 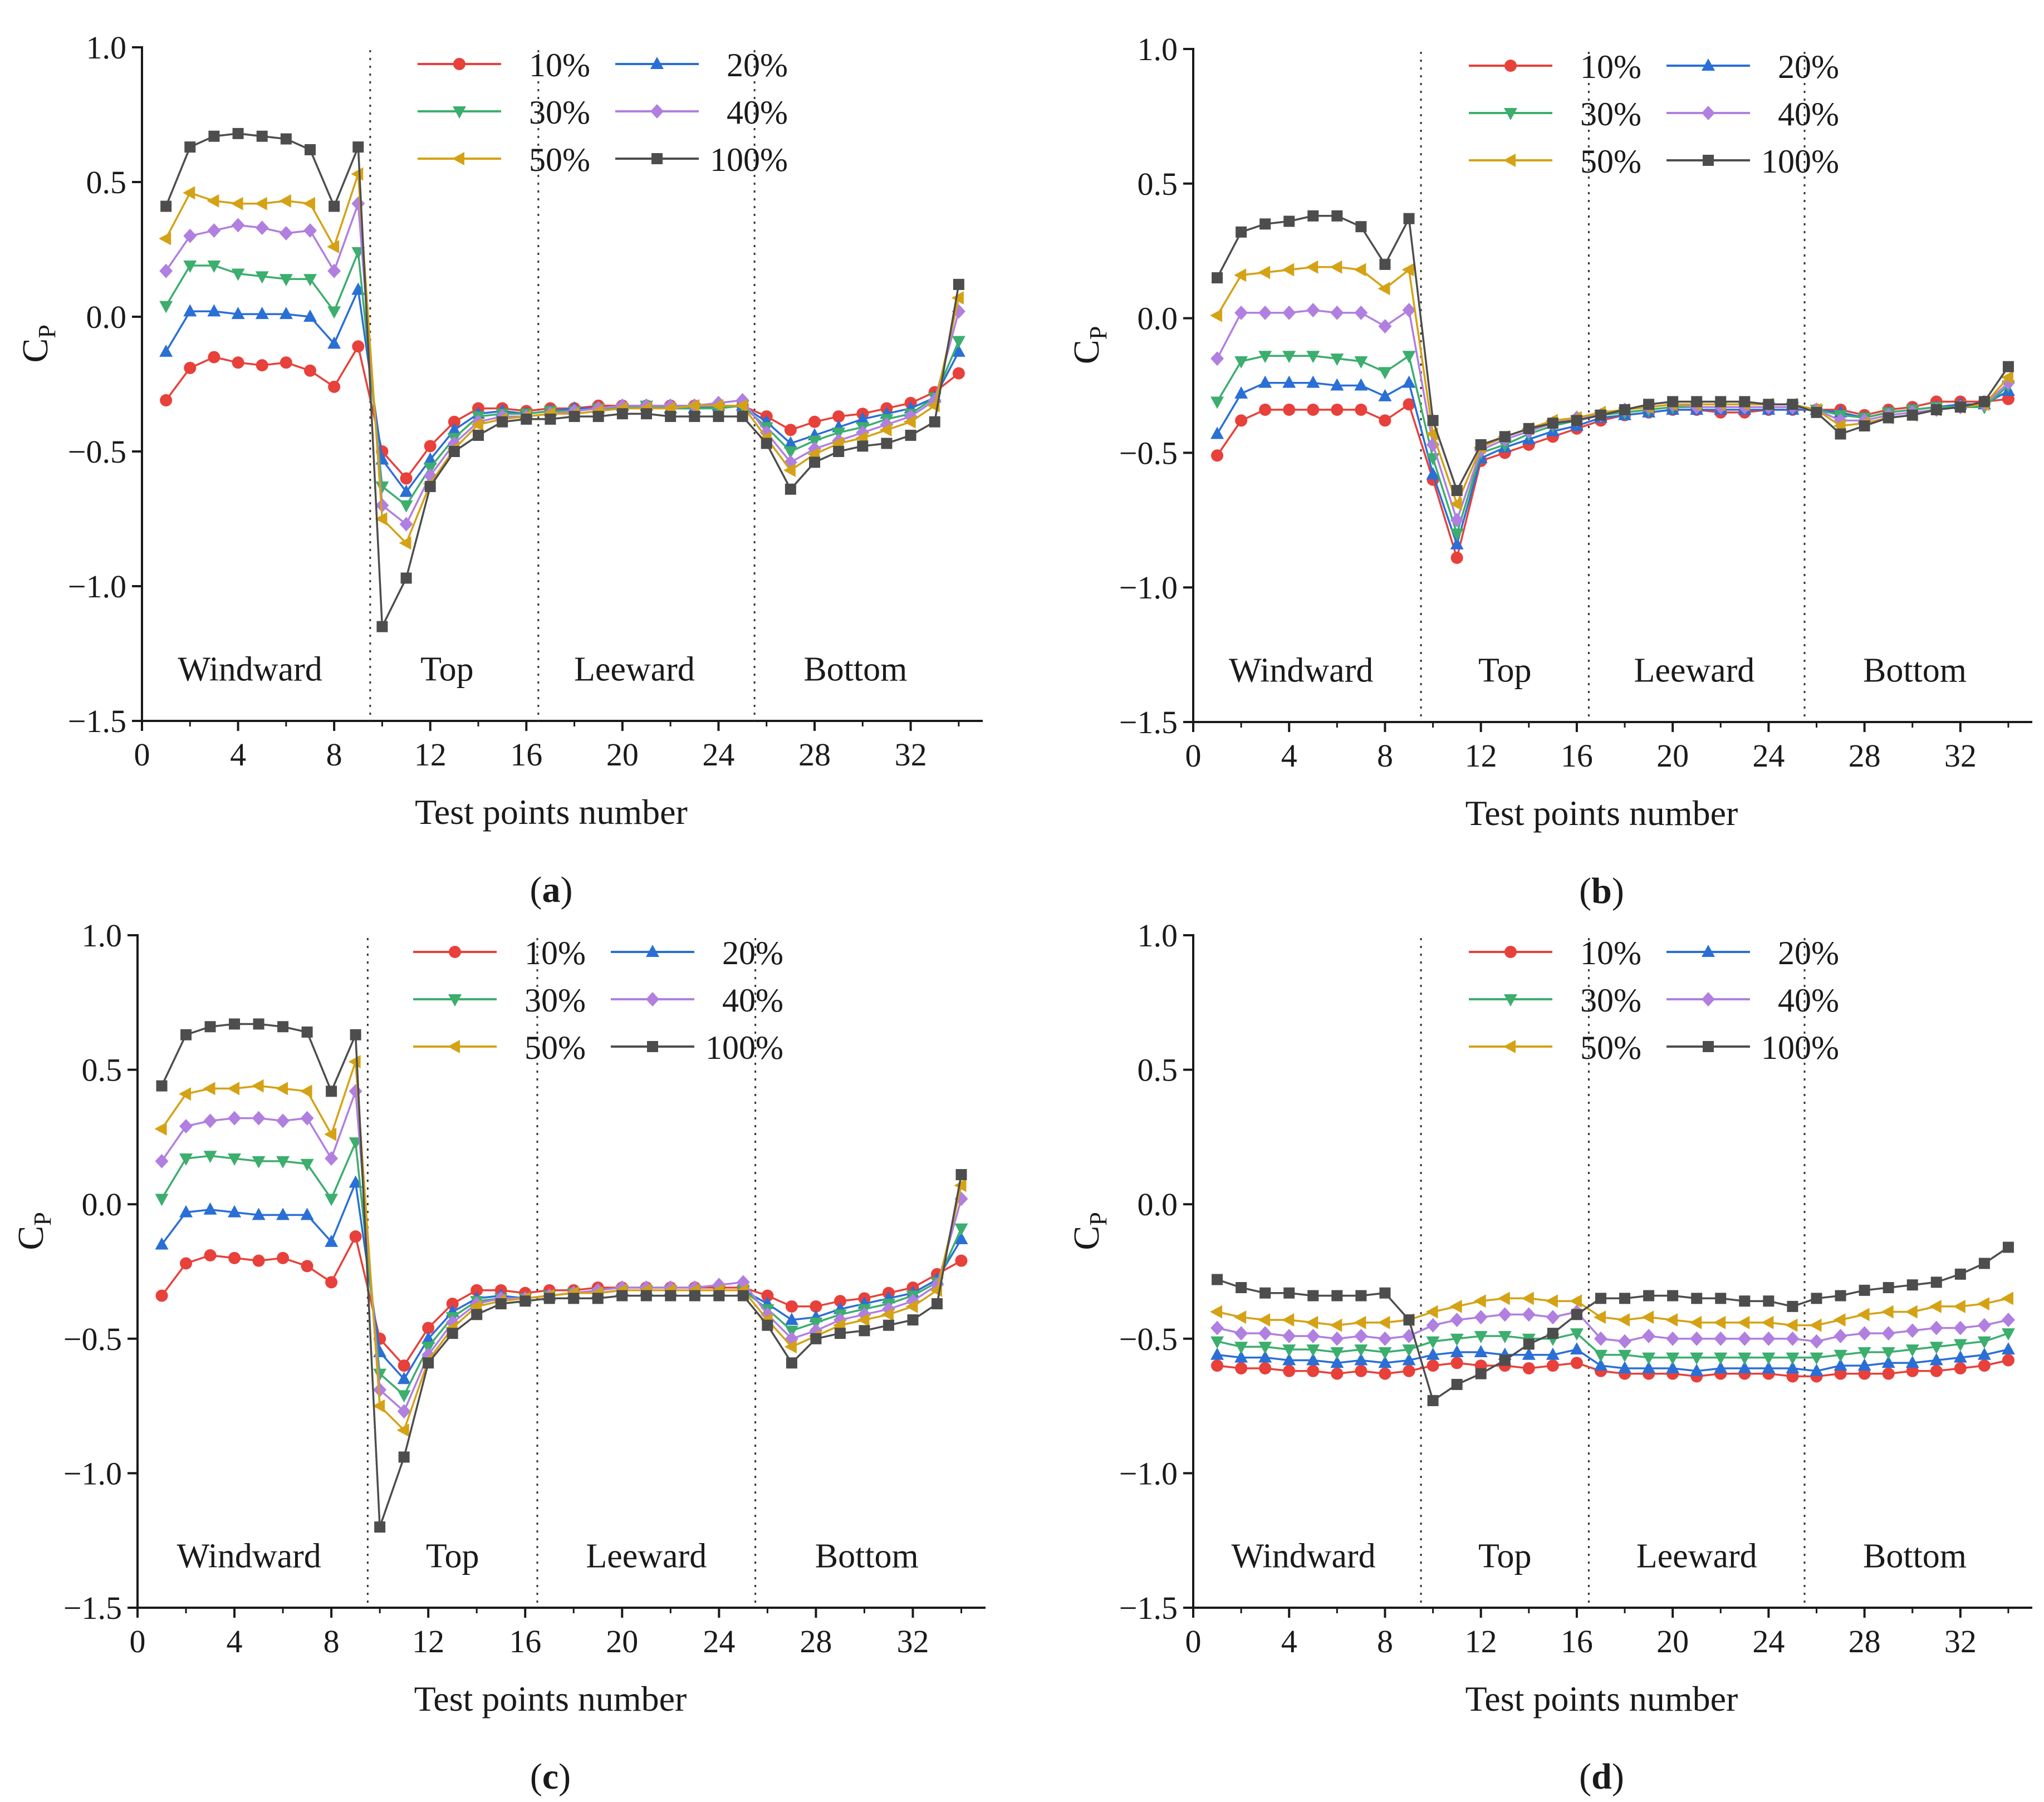 I want to click on panel-label-open: (, so click(x=536, y=1776).